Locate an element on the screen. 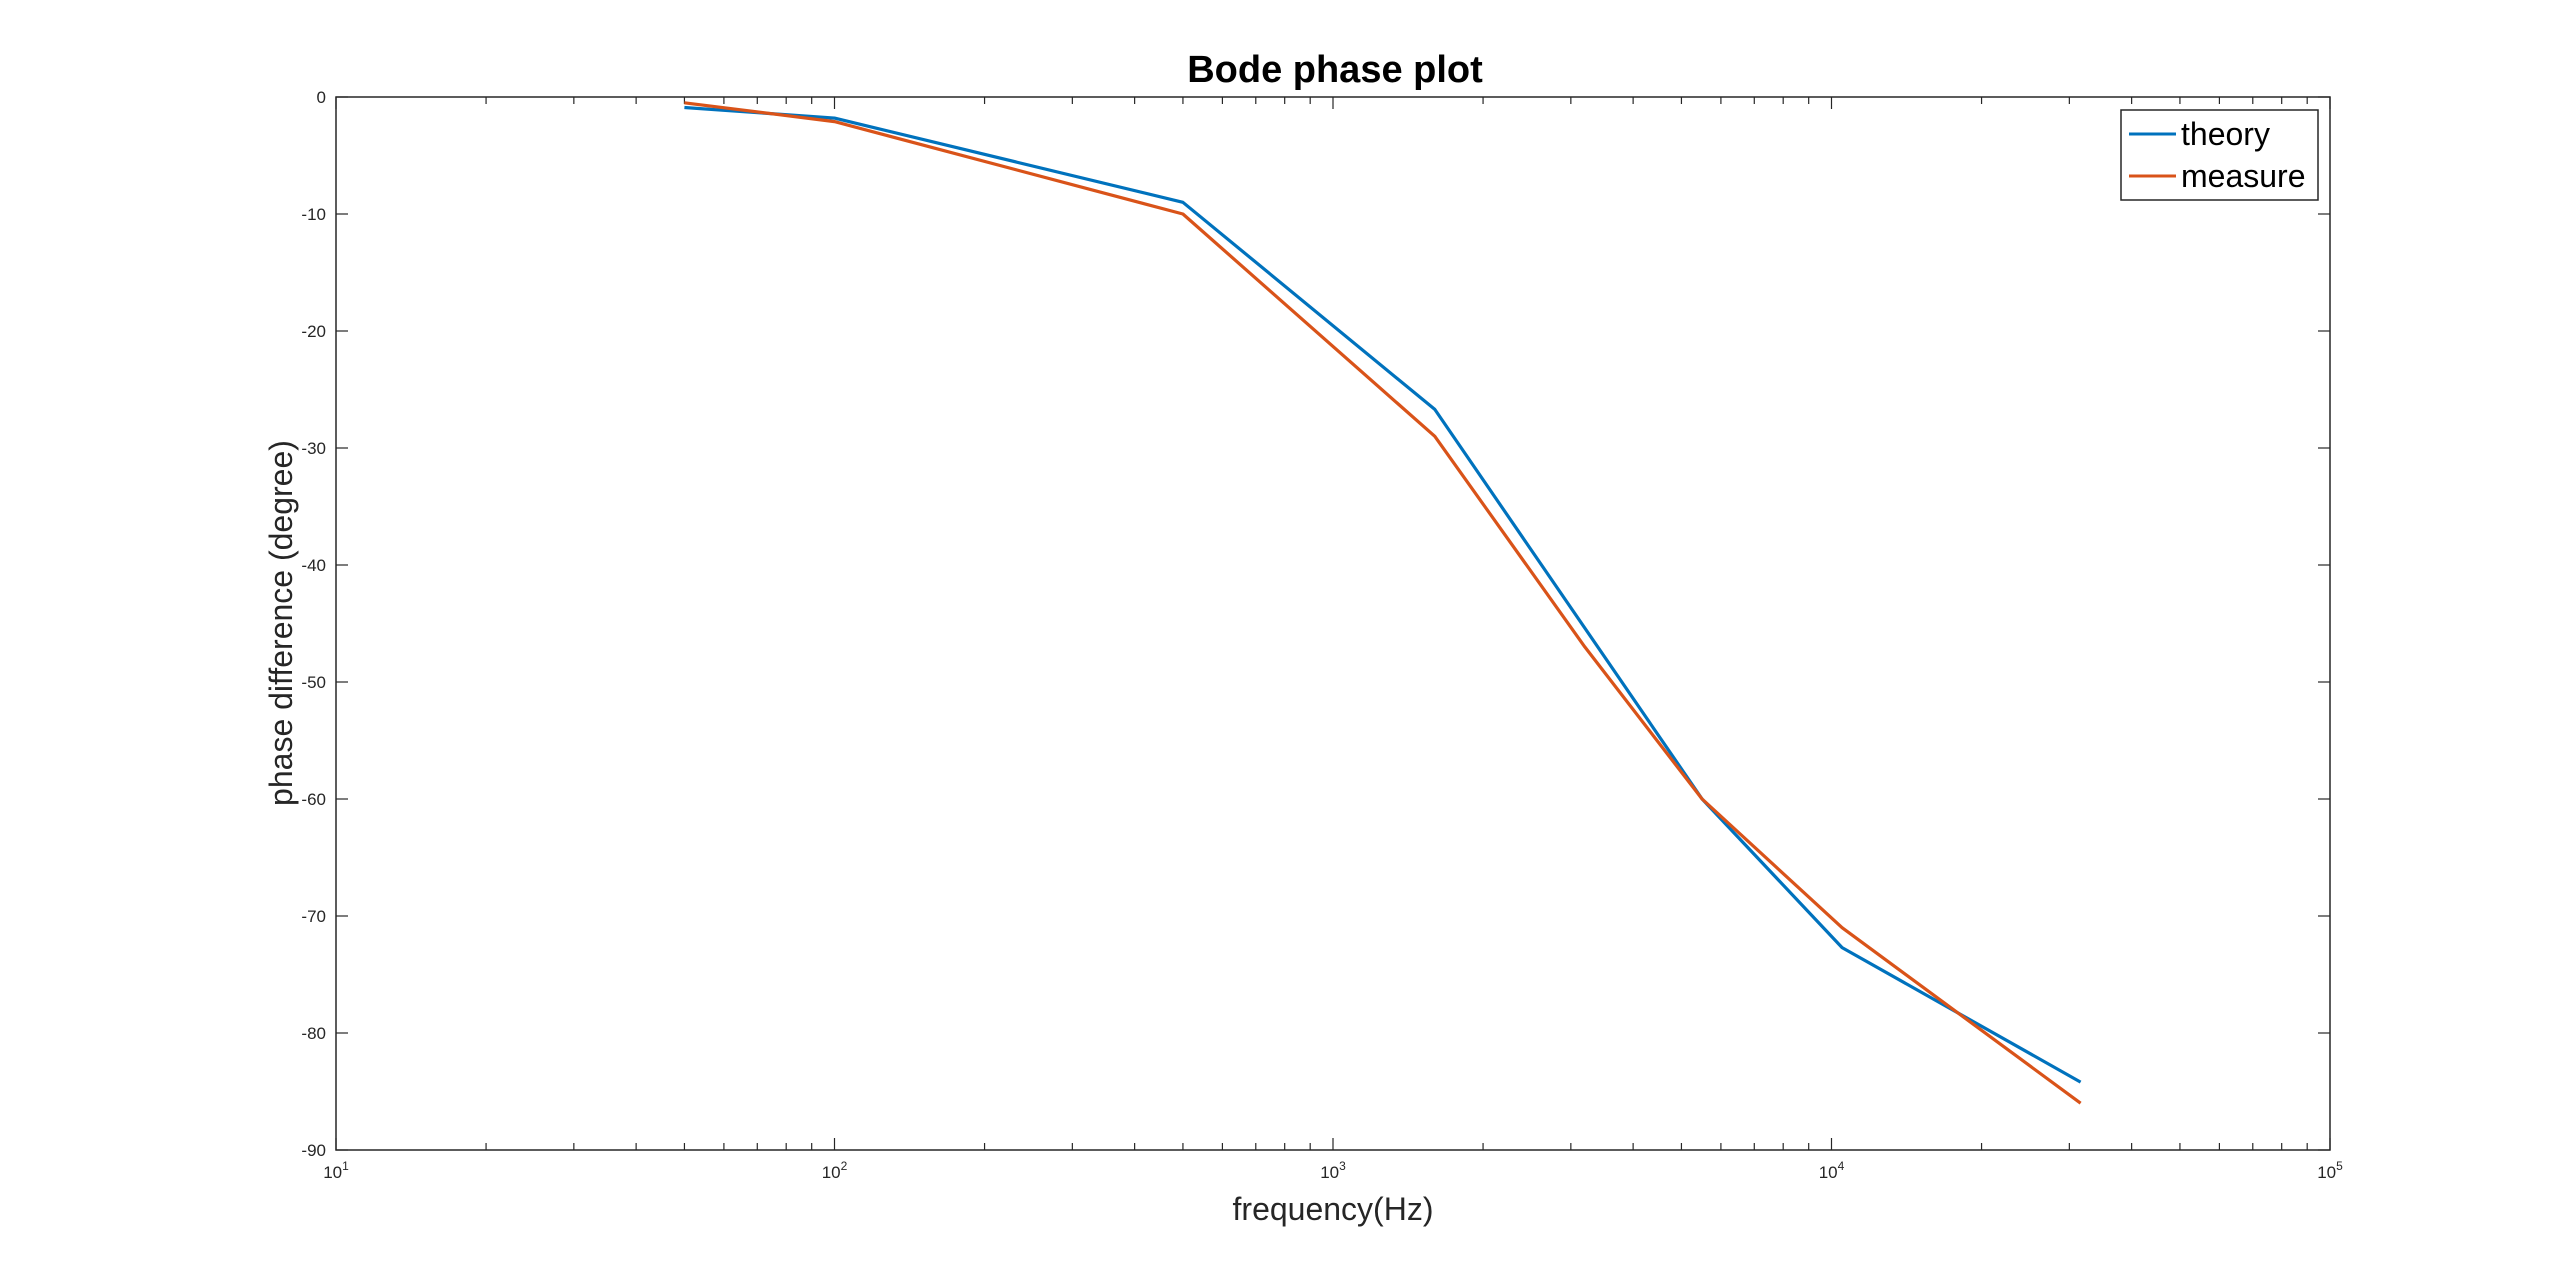 The width and height of the screenshot is (2560, 1287). x-tick-label: 10⁴ is located at coordinates (1832, 1170).